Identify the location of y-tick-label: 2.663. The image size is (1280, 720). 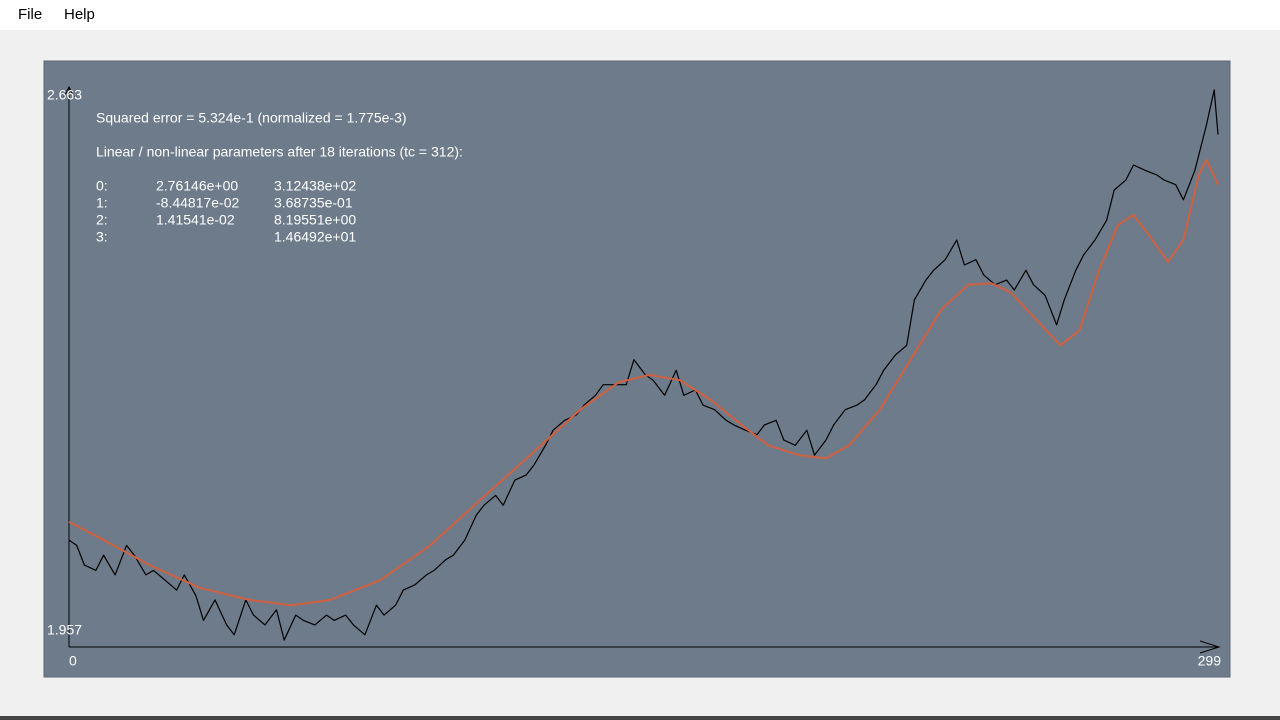
(64, 95).